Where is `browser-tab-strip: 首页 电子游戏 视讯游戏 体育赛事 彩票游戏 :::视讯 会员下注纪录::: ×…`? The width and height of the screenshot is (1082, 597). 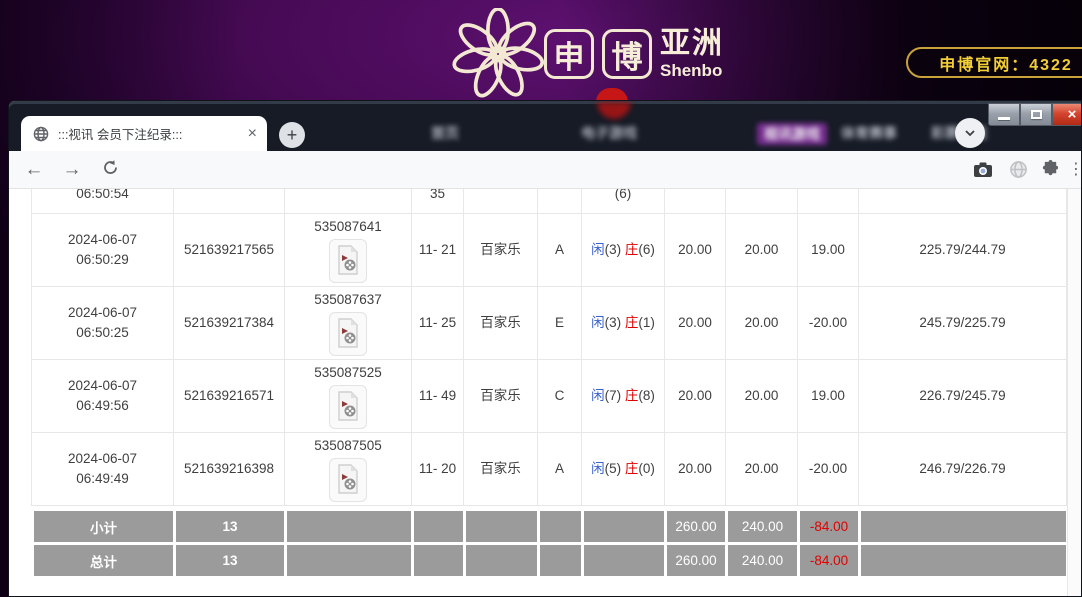
browser-tab-strip: 首页 电子游戏 视讯游戏 体育赛事 彩票游戏 :::视讯 会员下注纪录::: ×… is located at coordinates (545, 126).